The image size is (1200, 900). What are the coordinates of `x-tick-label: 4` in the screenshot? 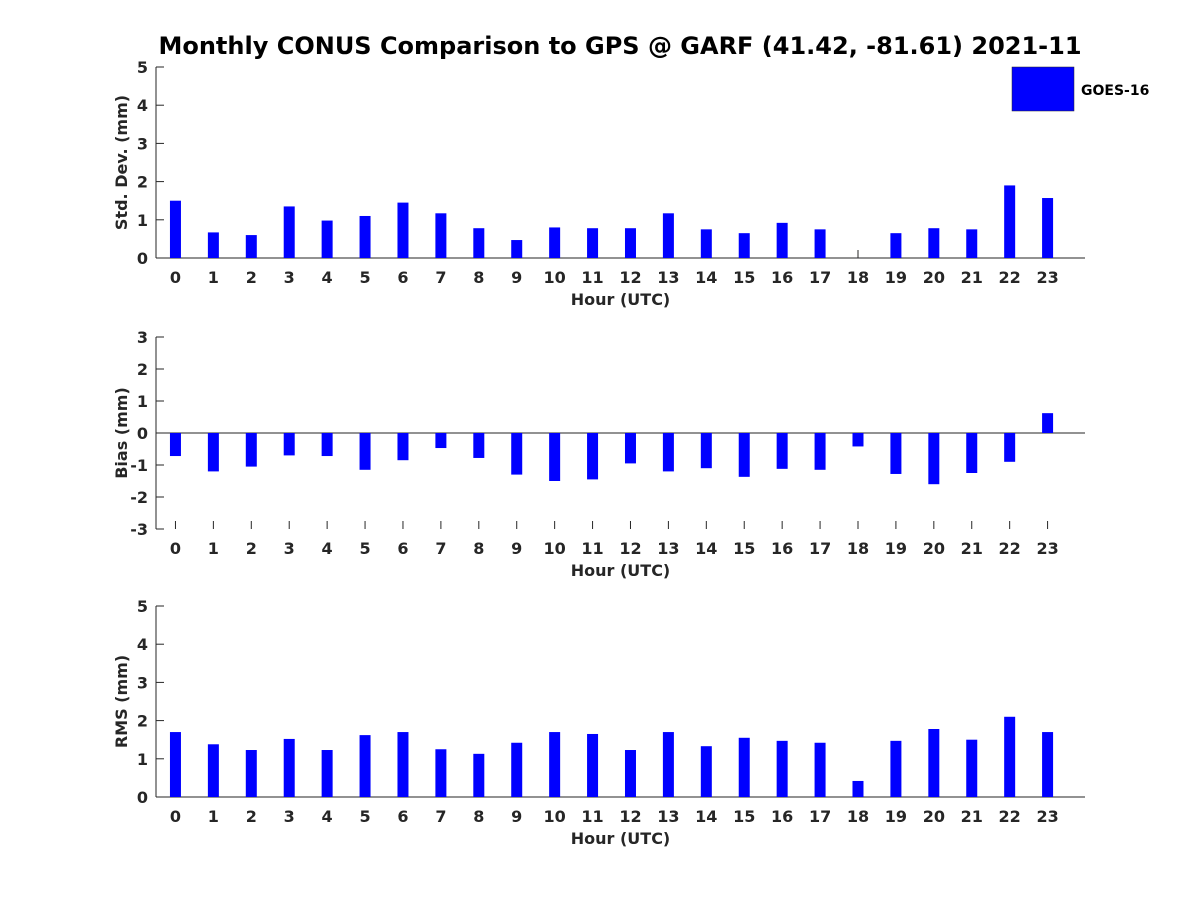 It's located at (327, 548).